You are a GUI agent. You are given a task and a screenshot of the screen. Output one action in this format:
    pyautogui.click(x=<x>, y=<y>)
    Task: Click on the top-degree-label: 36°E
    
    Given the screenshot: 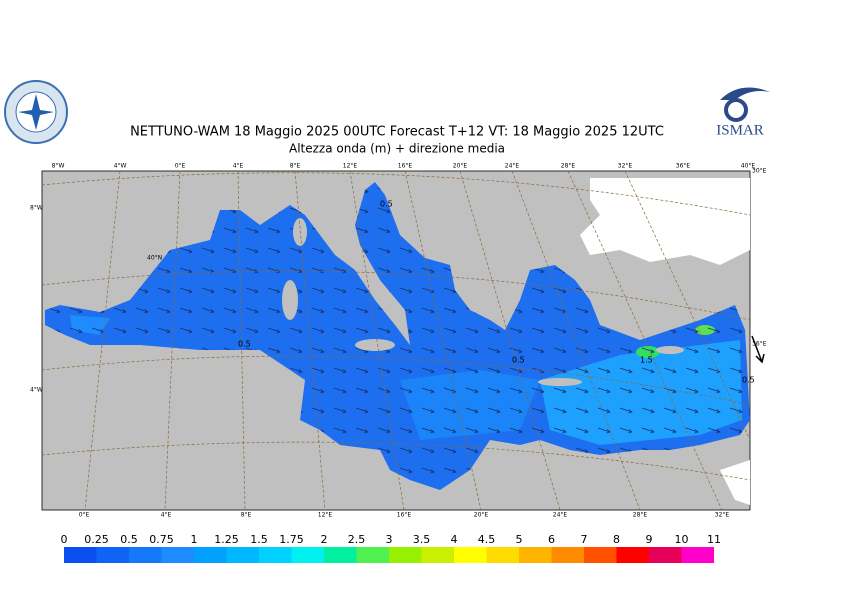 What is the action you would take?
    pyautogui.click(x=683, y=166)
    